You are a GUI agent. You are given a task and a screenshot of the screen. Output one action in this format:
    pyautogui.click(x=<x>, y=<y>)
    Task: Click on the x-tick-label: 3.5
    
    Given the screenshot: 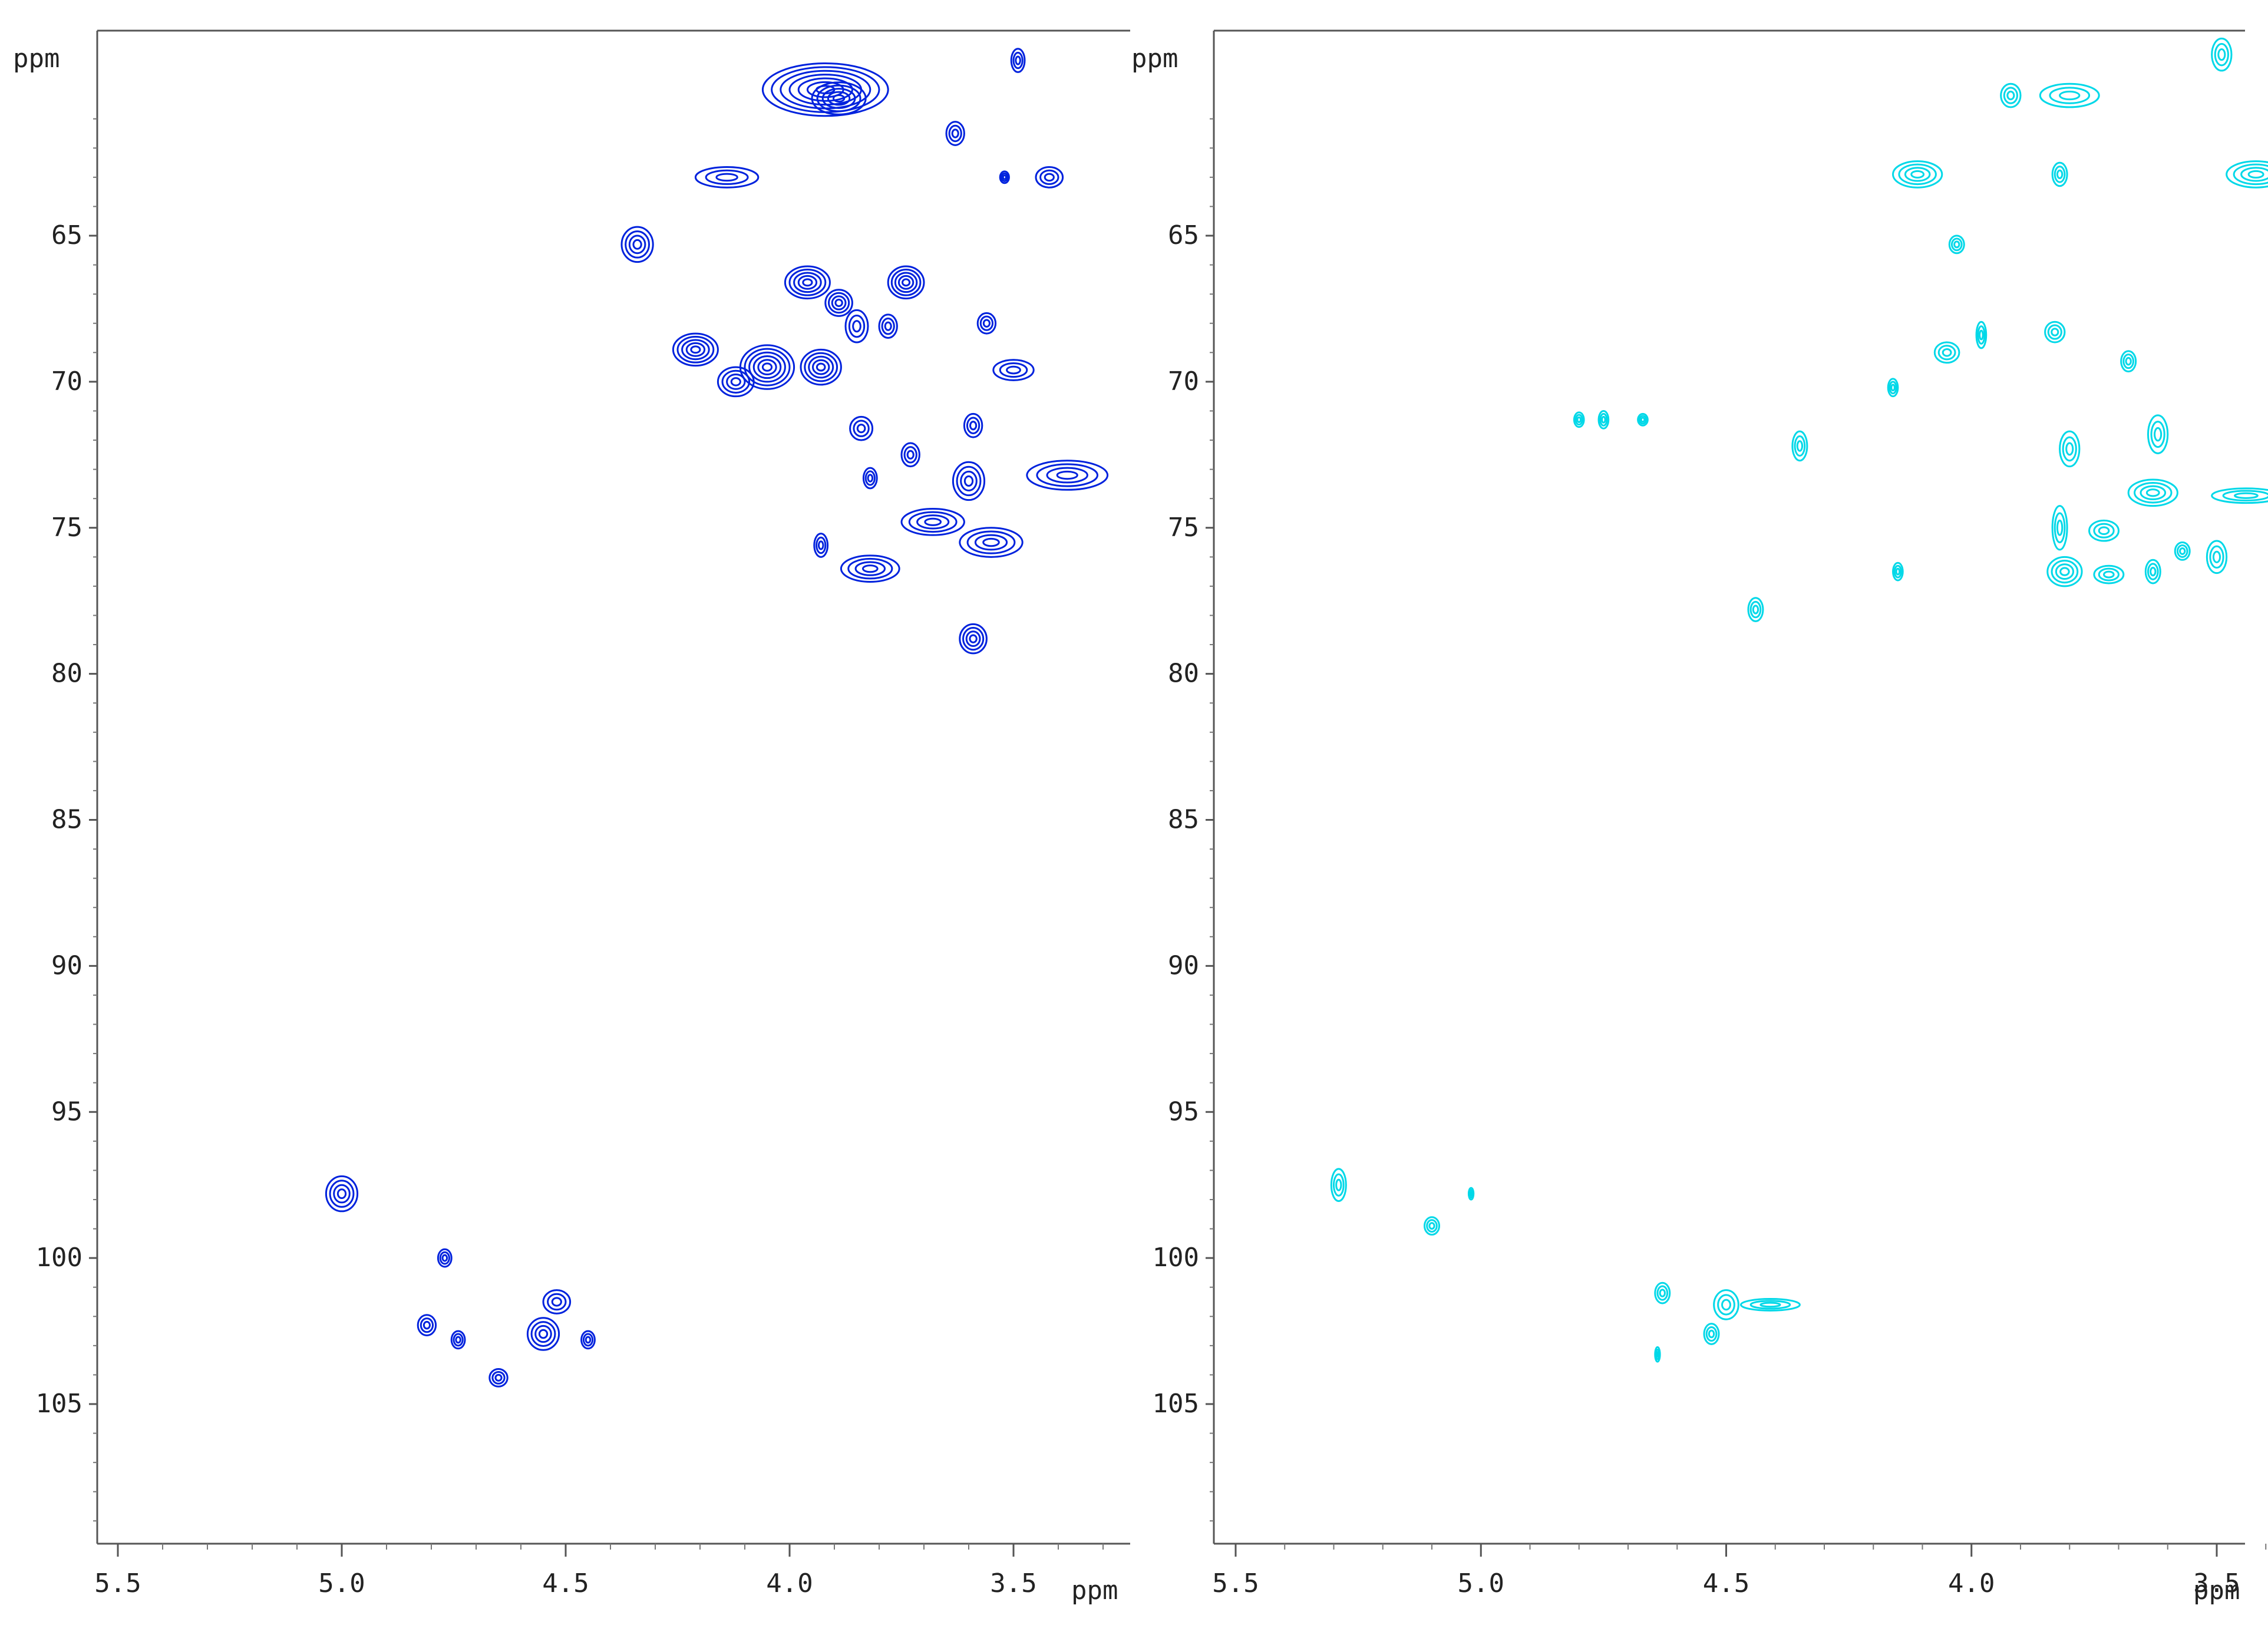 What is the action you would take?
    pyautogui.click(x=2216, y=1583)
    